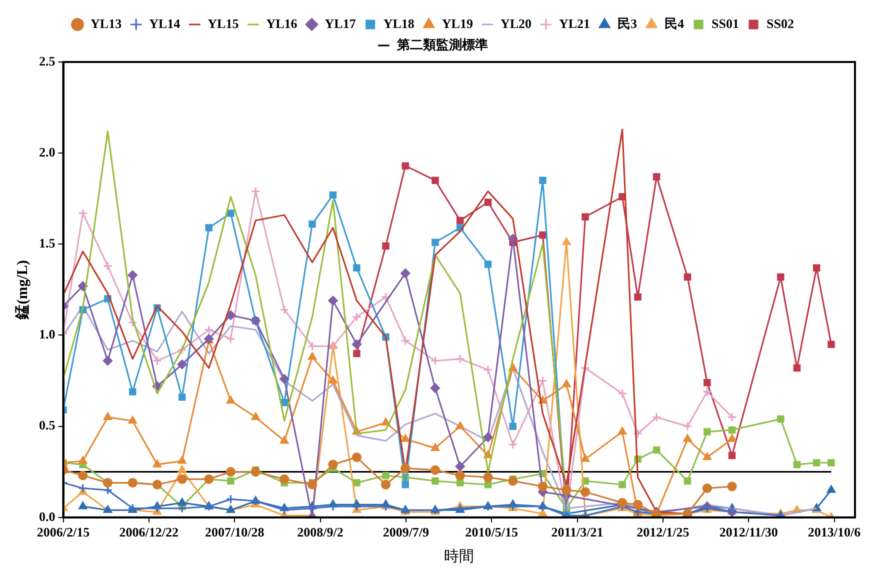  Describe the element at coordinates (835, 532) in the screenshot. I see `x-tick-label: 2013/10/6` at that location.